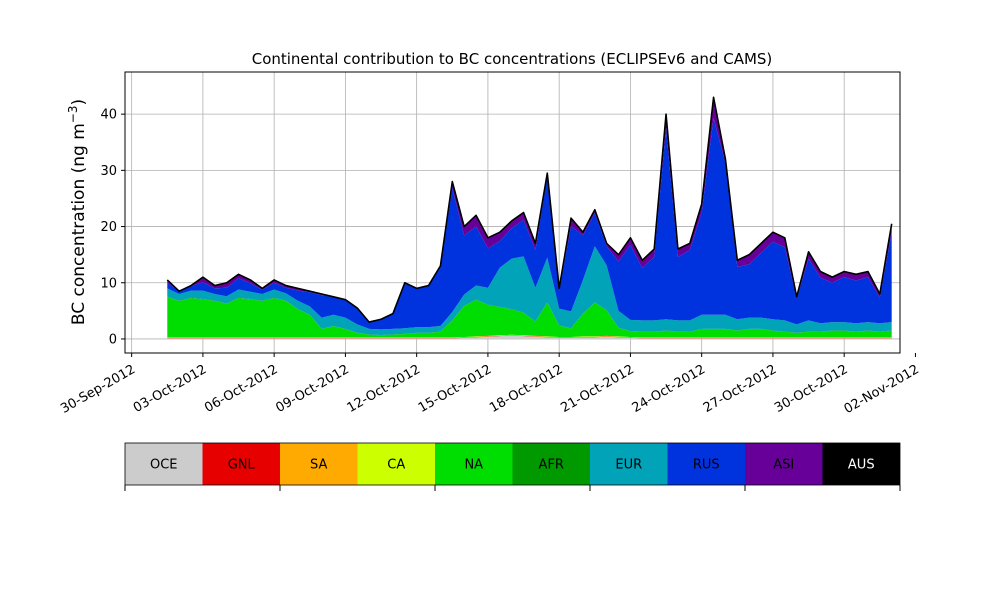 The width and height of the screenshot is (1000, 600). I want to click on y-axis-label: BC concentration (ng m−3), so click(77, 212).